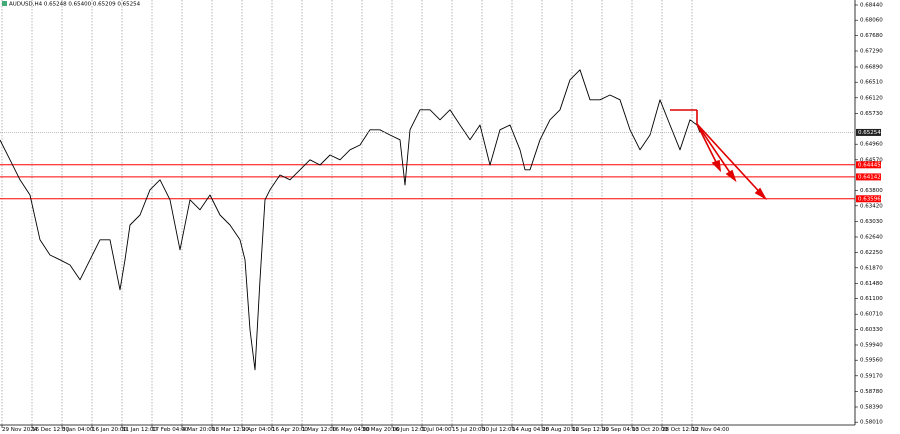 The height and width of the screenshot is (434, 900). Describe the element at coordinates (871, 346) in the screenshot. I see `y-tick-label: 0.59940` at that location.